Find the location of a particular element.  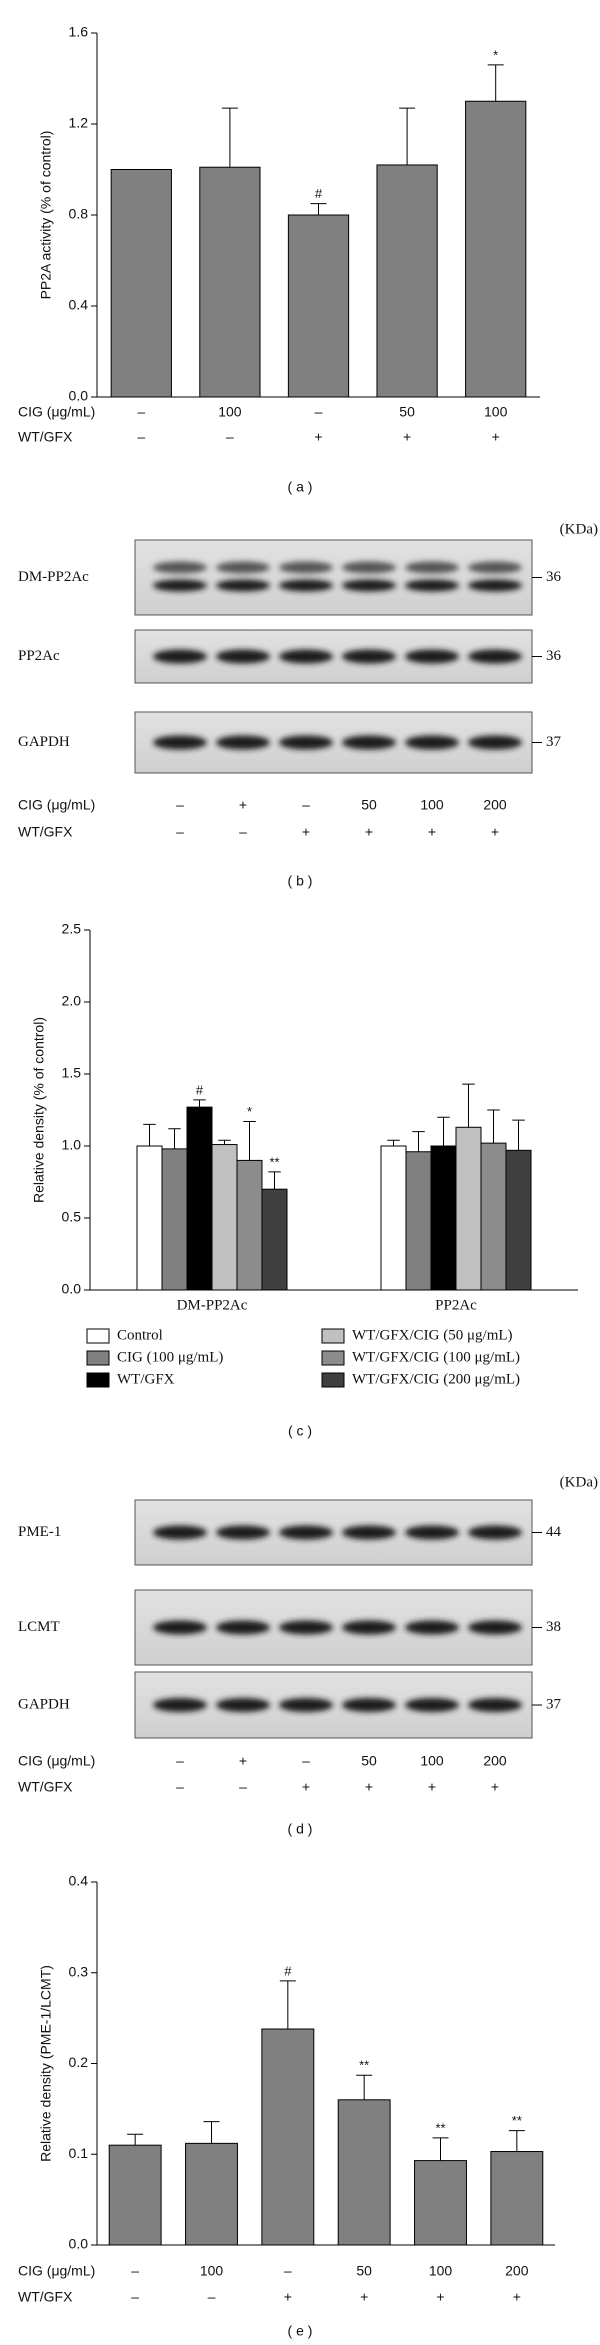

panel-label: ( a ) is located at coordinates (300, 487).